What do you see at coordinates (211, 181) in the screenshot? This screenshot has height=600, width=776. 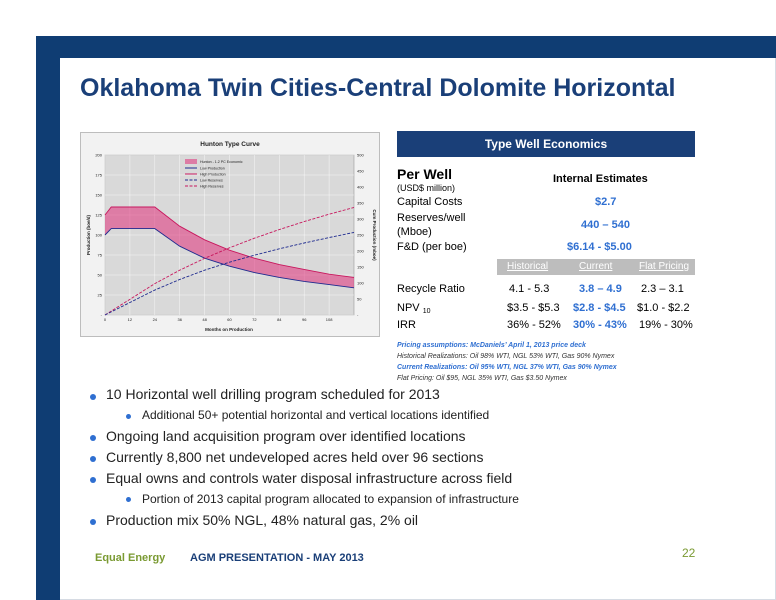 I see `legend-entry-low-reserves: Low Reserves` at bounding box center [211, 181].